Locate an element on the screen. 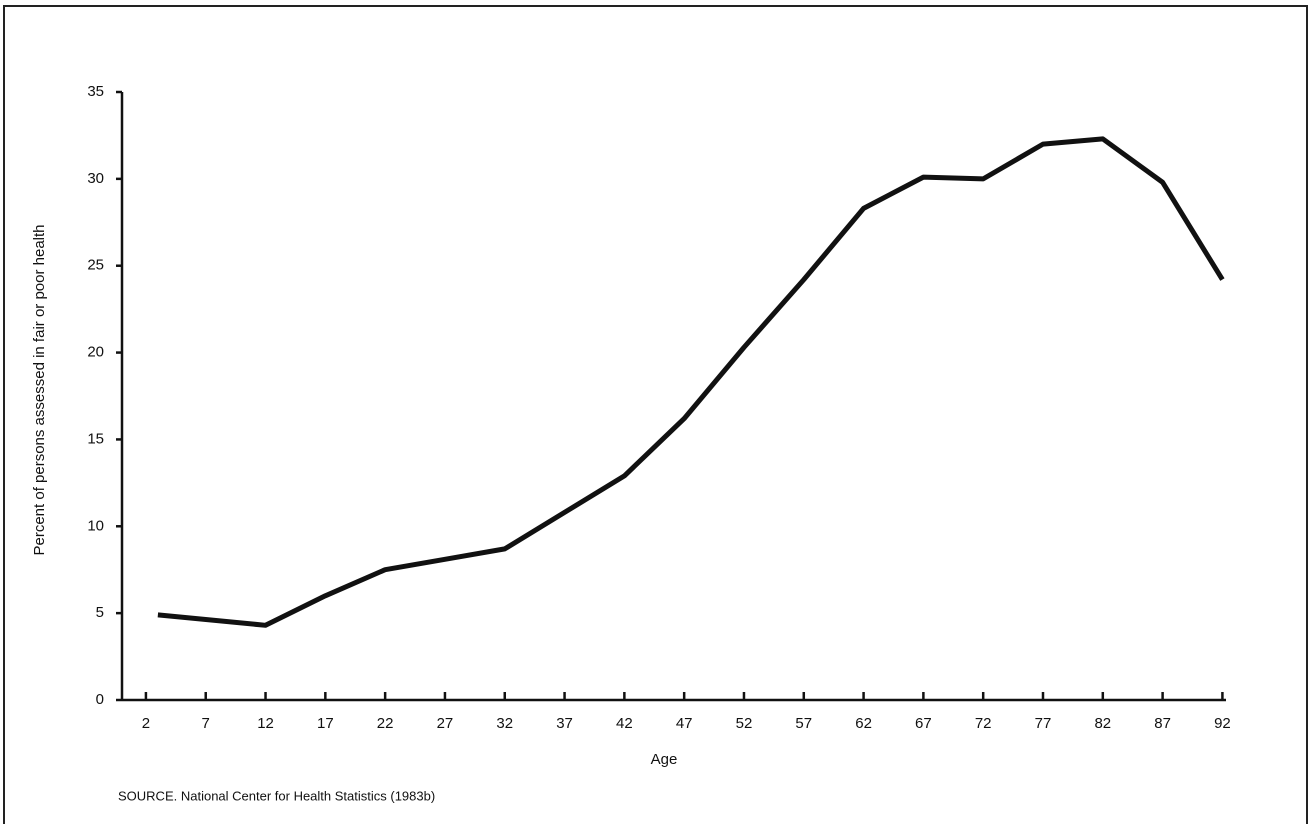 This screenshot has height=824, width=1311. y-tick-label: 5 is located at coordinates (100, 612).